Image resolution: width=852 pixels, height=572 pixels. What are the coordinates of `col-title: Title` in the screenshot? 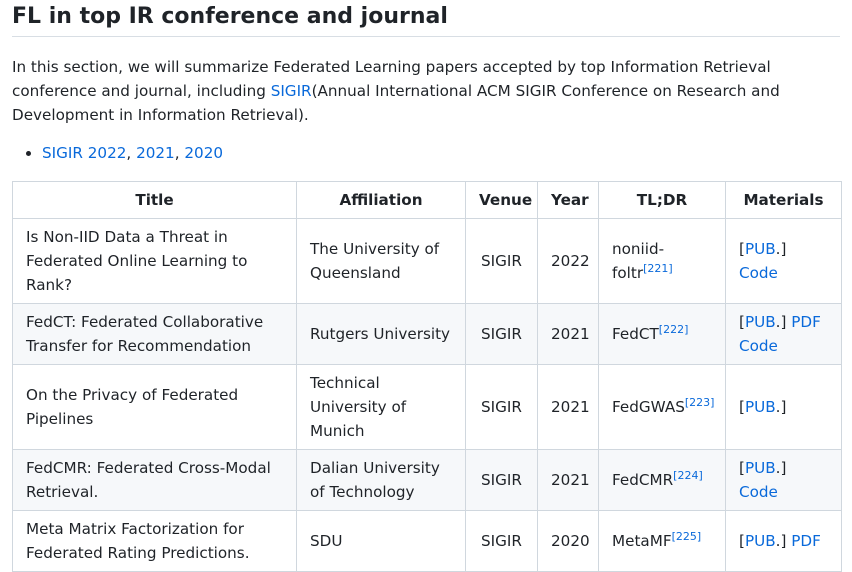 It's located at (154, 200).